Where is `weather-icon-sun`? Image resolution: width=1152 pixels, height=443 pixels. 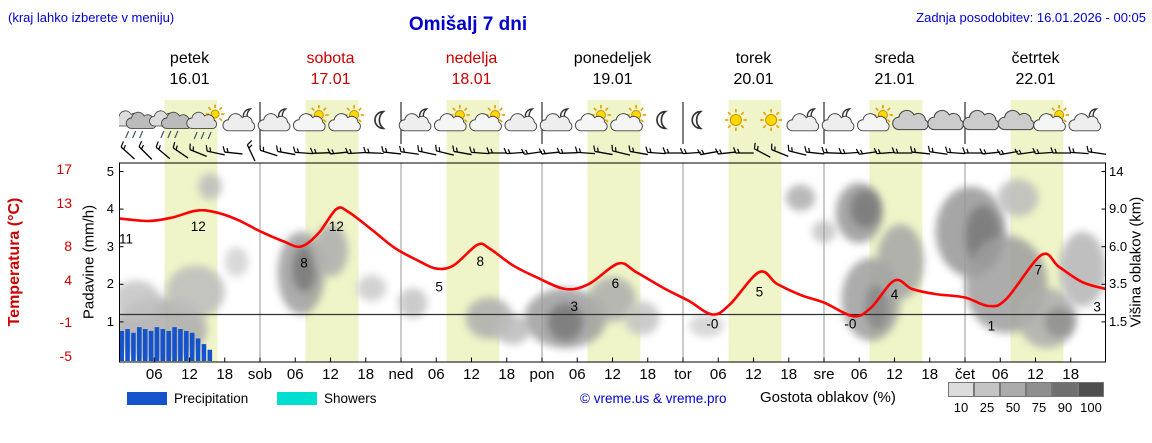
weather-icon-sun is located at coordinates (771, 120).